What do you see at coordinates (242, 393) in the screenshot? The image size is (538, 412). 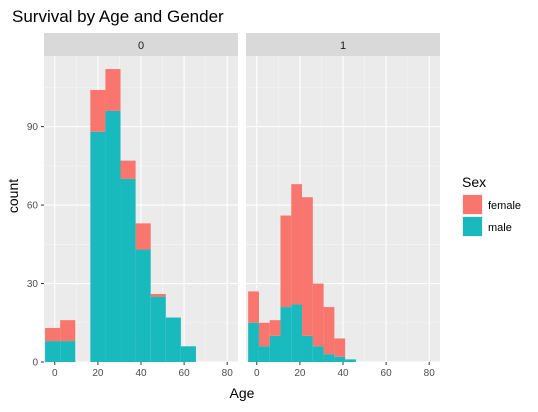 I see `x-axis-label: Age` at bounding box center [242, 393].